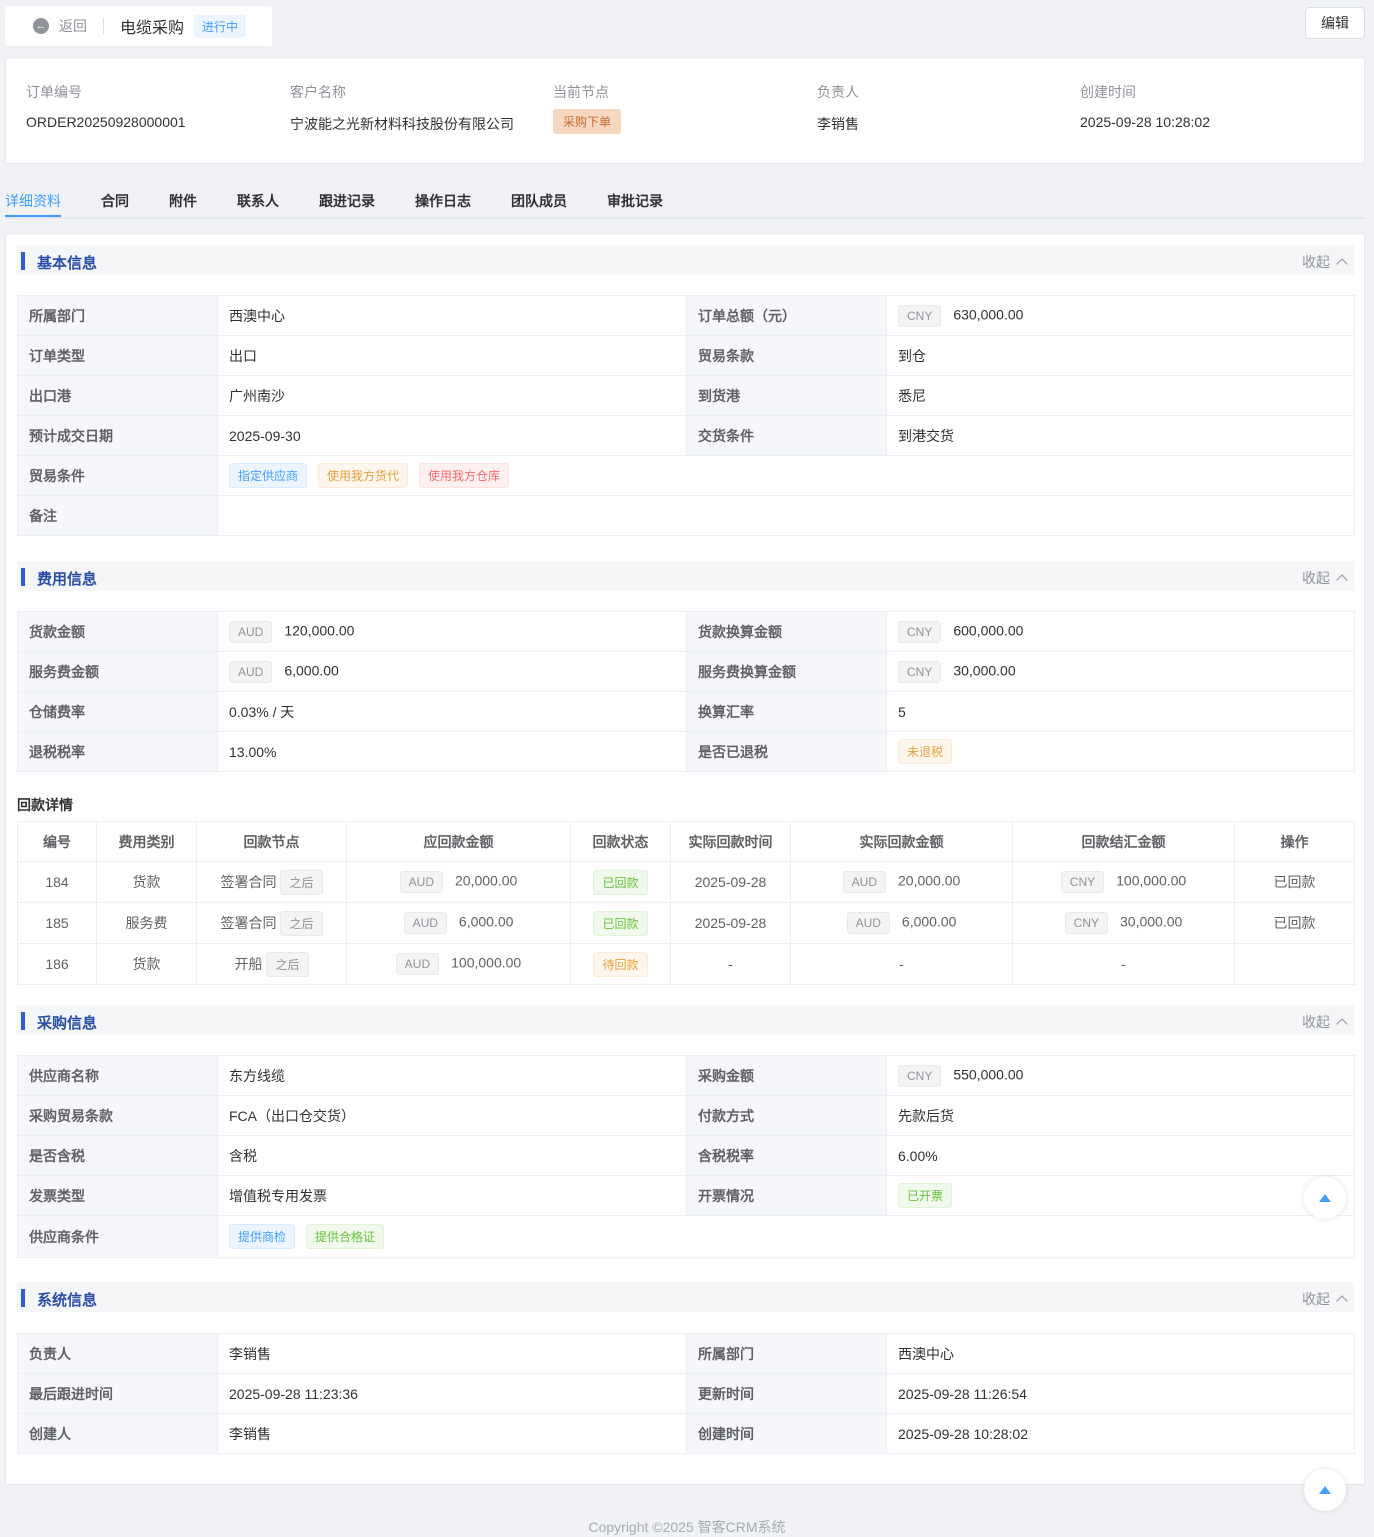 This screenshot has width=1374, height=1537. What do you see at coordinates (443, 201) in the screenshot?
I see `tab-operation-log: 操作日志` at bounding box center [443, 201].